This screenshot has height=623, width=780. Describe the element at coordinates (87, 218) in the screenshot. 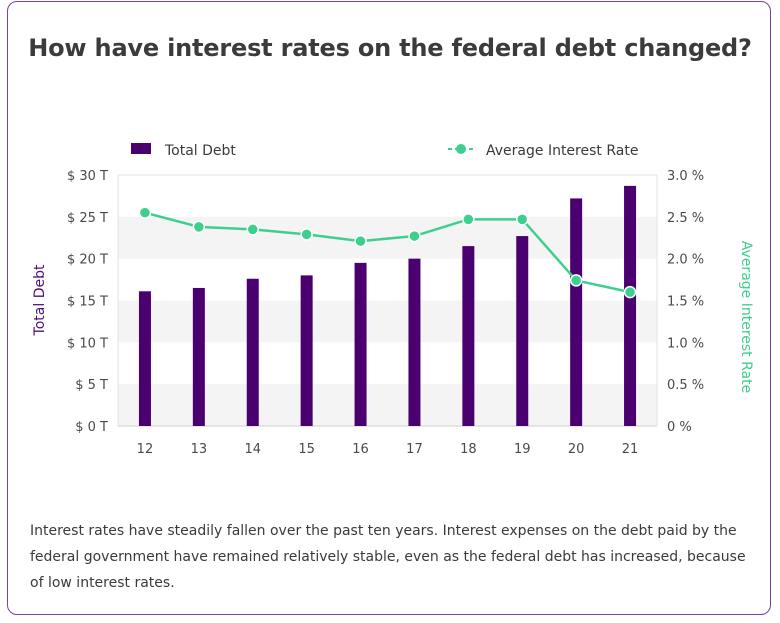

I see `left-tick-label: $ 25 T` at that location.